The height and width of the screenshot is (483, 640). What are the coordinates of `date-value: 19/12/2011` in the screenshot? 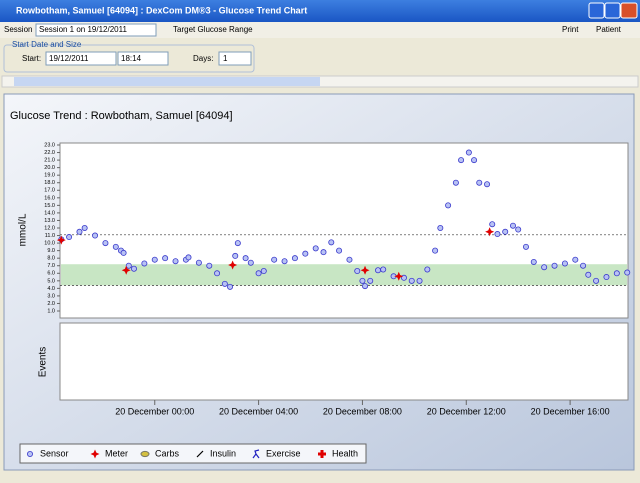 It's located at (69, 58).